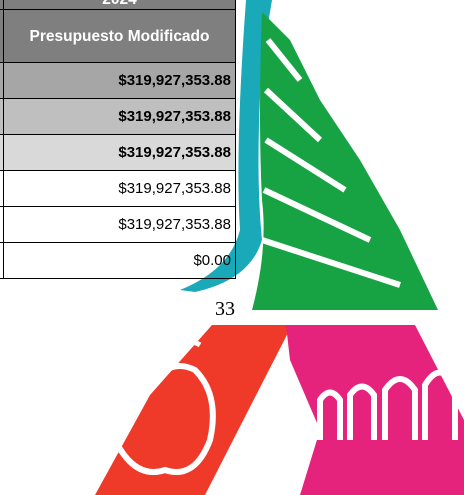  Describe the element at coordinates (225, 309) in the screenshot. I see `page-number: 33` at that location.